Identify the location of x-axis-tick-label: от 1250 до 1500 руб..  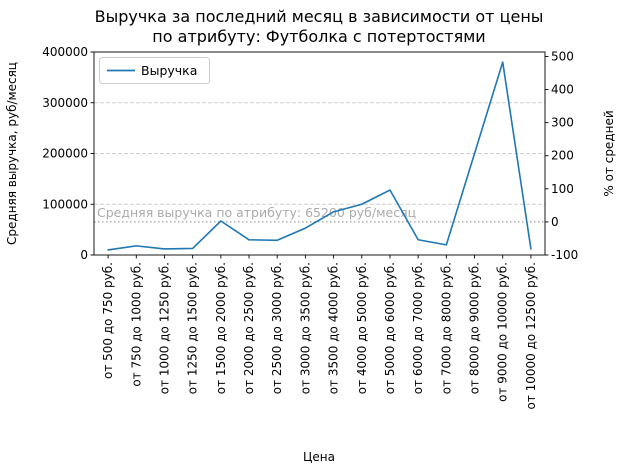
(193, 328).